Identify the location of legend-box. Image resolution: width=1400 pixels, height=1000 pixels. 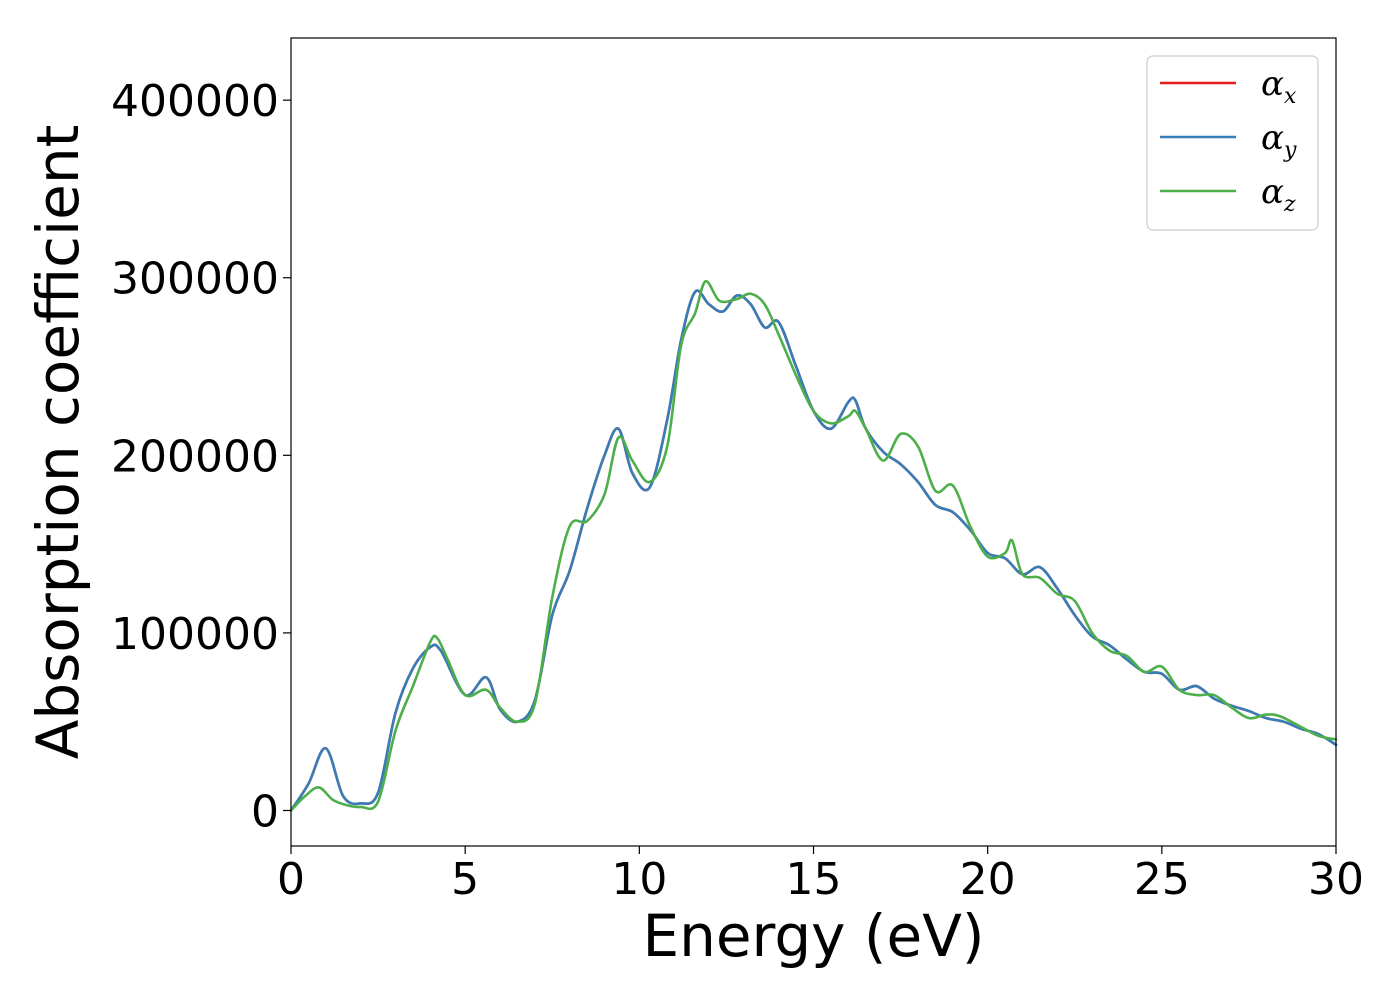
(1232, 143).